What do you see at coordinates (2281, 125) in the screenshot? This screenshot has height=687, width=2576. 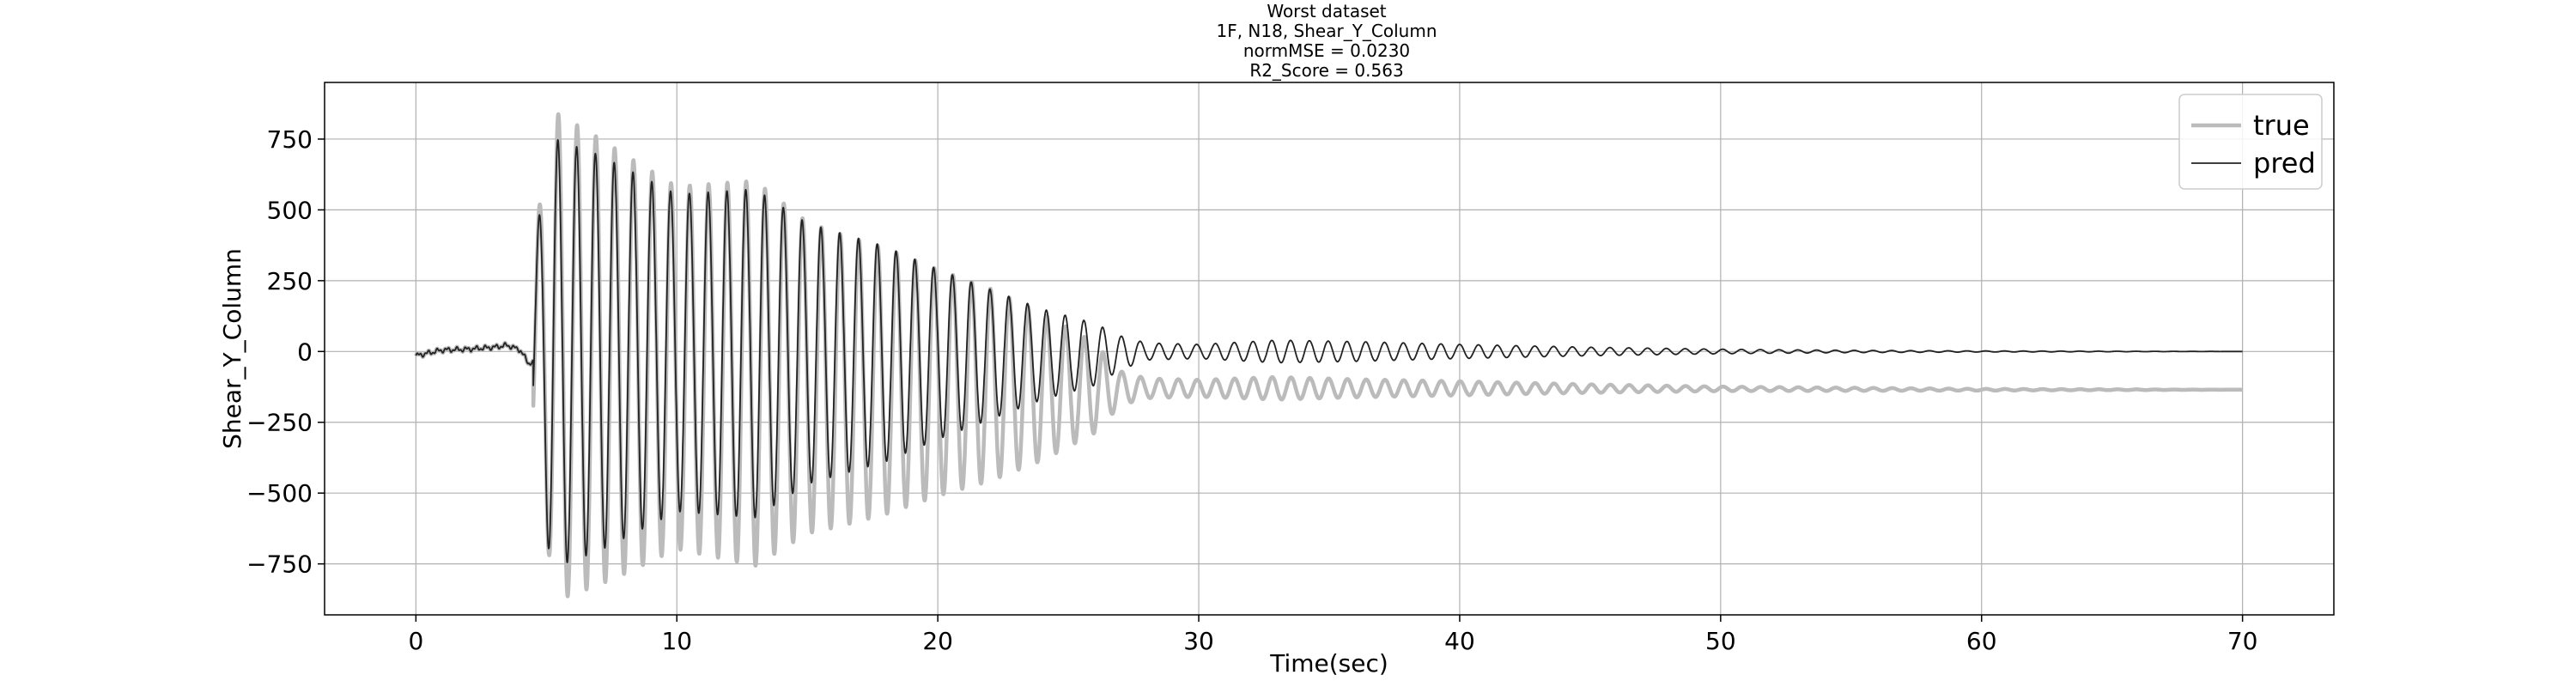 I see `legend-label-true: true` at bounding box center [2281, 125].